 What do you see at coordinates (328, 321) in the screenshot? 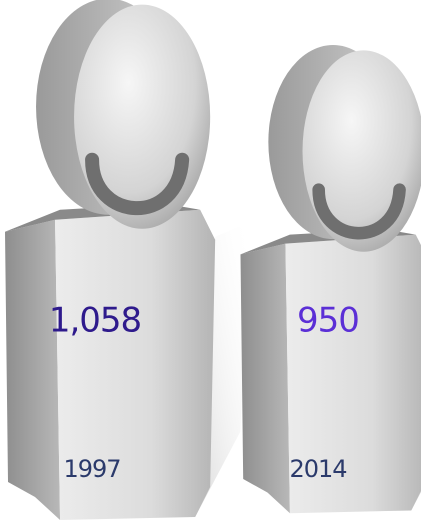
I see `value-label: 950` at bounding box center [328, 321].